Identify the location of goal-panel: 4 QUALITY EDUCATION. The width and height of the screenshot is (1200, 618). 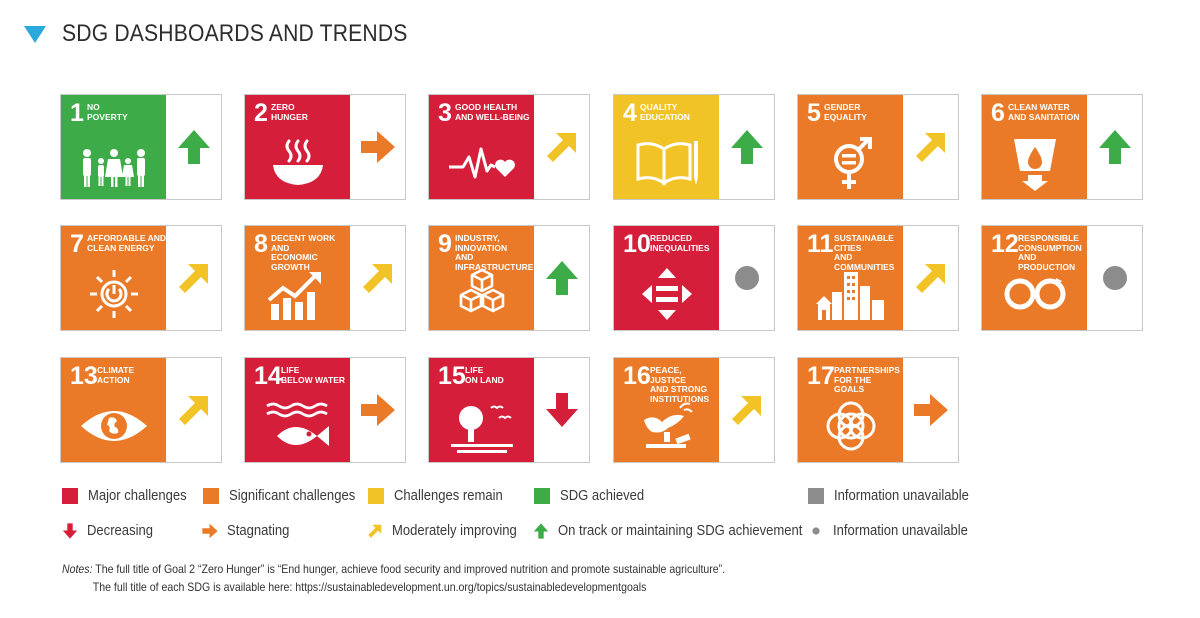
(666, 147).